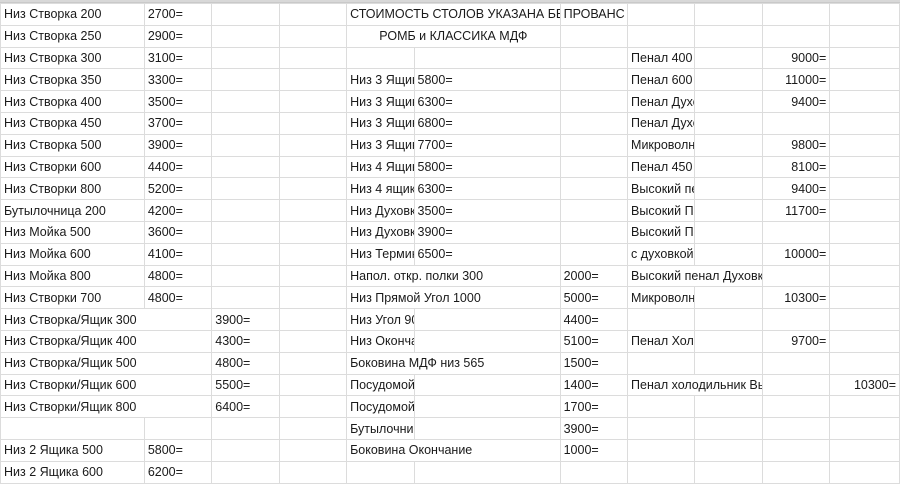 This screenshot has height=484, width=900. I want to click on cell-r21-c0: Низ 2 Ящика 600, so click(72, 472).